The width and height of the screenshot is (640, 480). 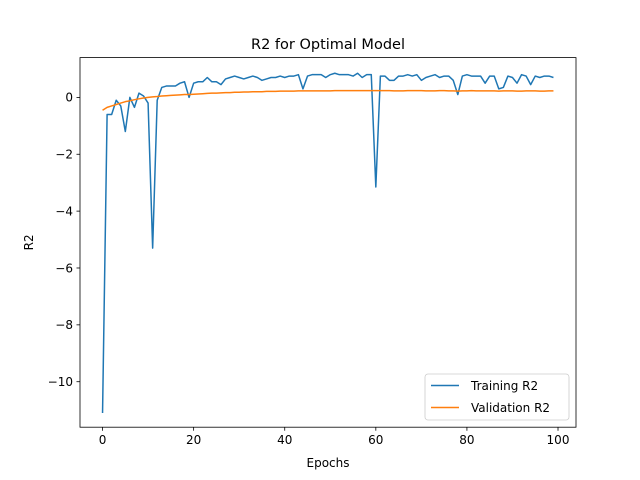 I want to click on y-tick-label: −10, so click(x=60, y=382).